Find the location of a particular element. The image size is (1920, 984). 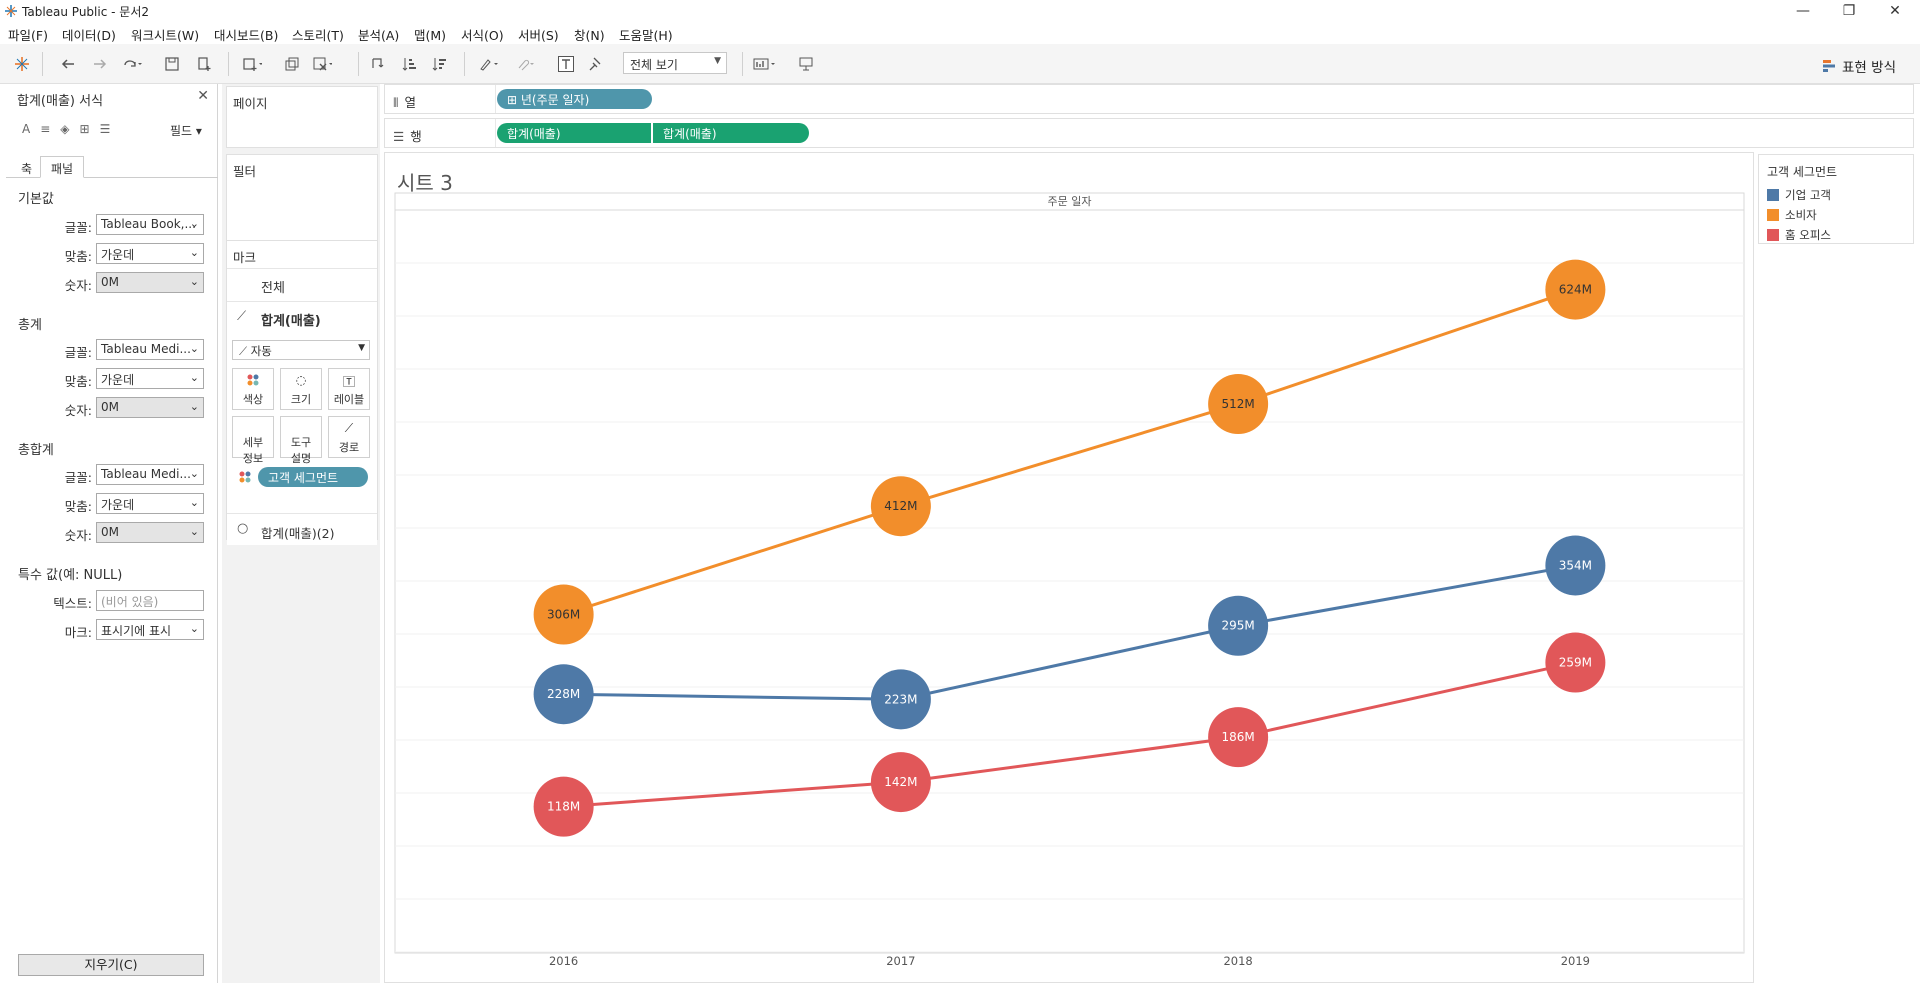

default-font-dropdown: Tableau Book,... ⌄ is located at coordinates (150, 224).